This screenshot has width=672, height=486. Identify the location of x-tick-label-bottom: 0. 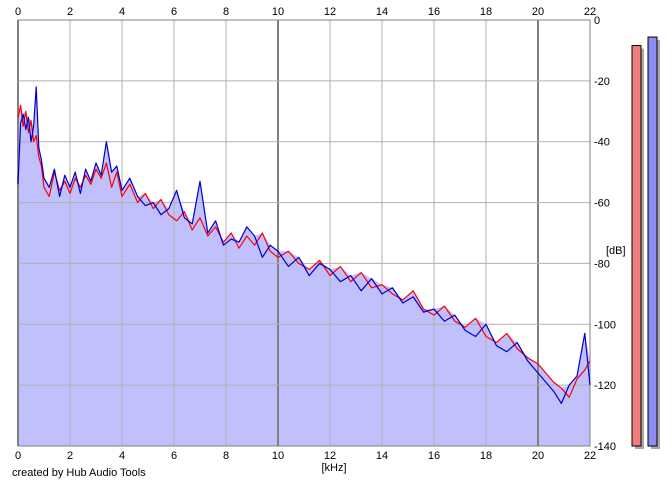
(18, 456).